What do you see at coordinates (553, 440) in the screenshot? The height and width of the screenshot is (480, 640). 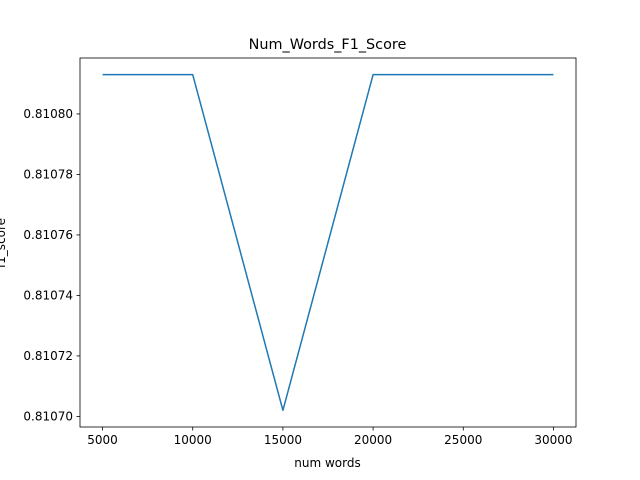 I see `x-tick-label: 30000` at bounding box center [553, 440].